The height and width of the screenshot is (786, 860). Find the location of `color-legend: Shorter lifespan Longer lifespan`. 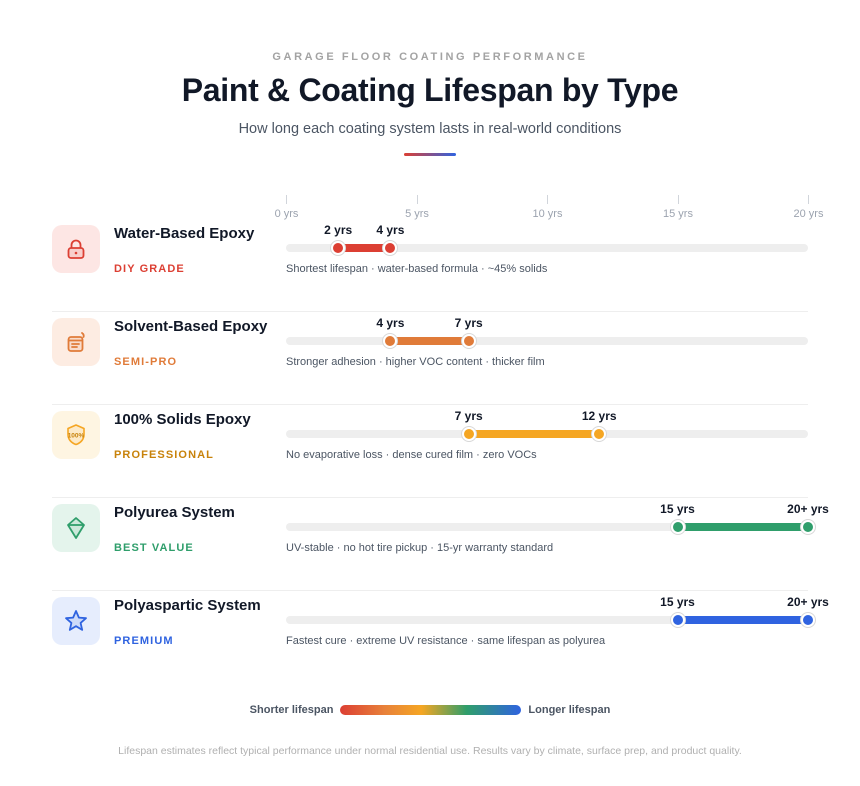

color-legend: Shorter lifespan Longer lifespan is located at coordinates (430, 710).